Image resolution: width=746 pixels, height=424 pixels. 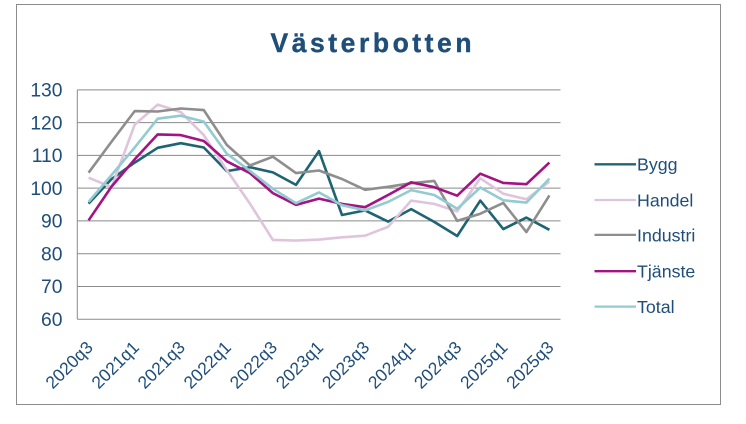 What do you see at coordinates (47, 156) in the screenshot?
I see `svg-text: 110` at bounding box center [47, 156].